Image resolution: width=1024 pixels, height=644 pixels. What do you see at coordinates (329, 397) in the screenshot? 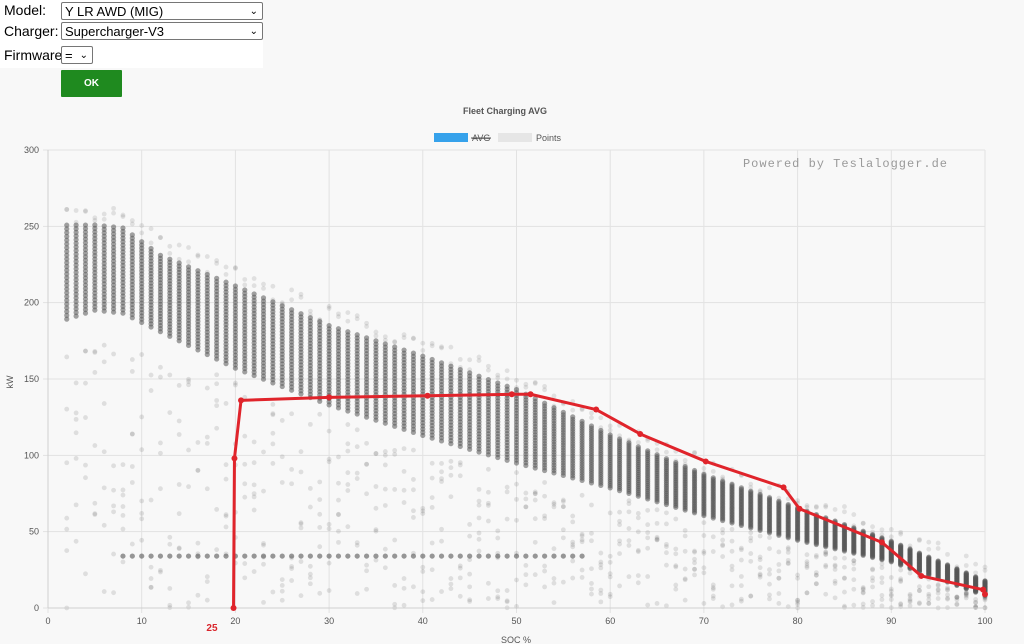
I see `avg-point` at bounding box center [329, 397].